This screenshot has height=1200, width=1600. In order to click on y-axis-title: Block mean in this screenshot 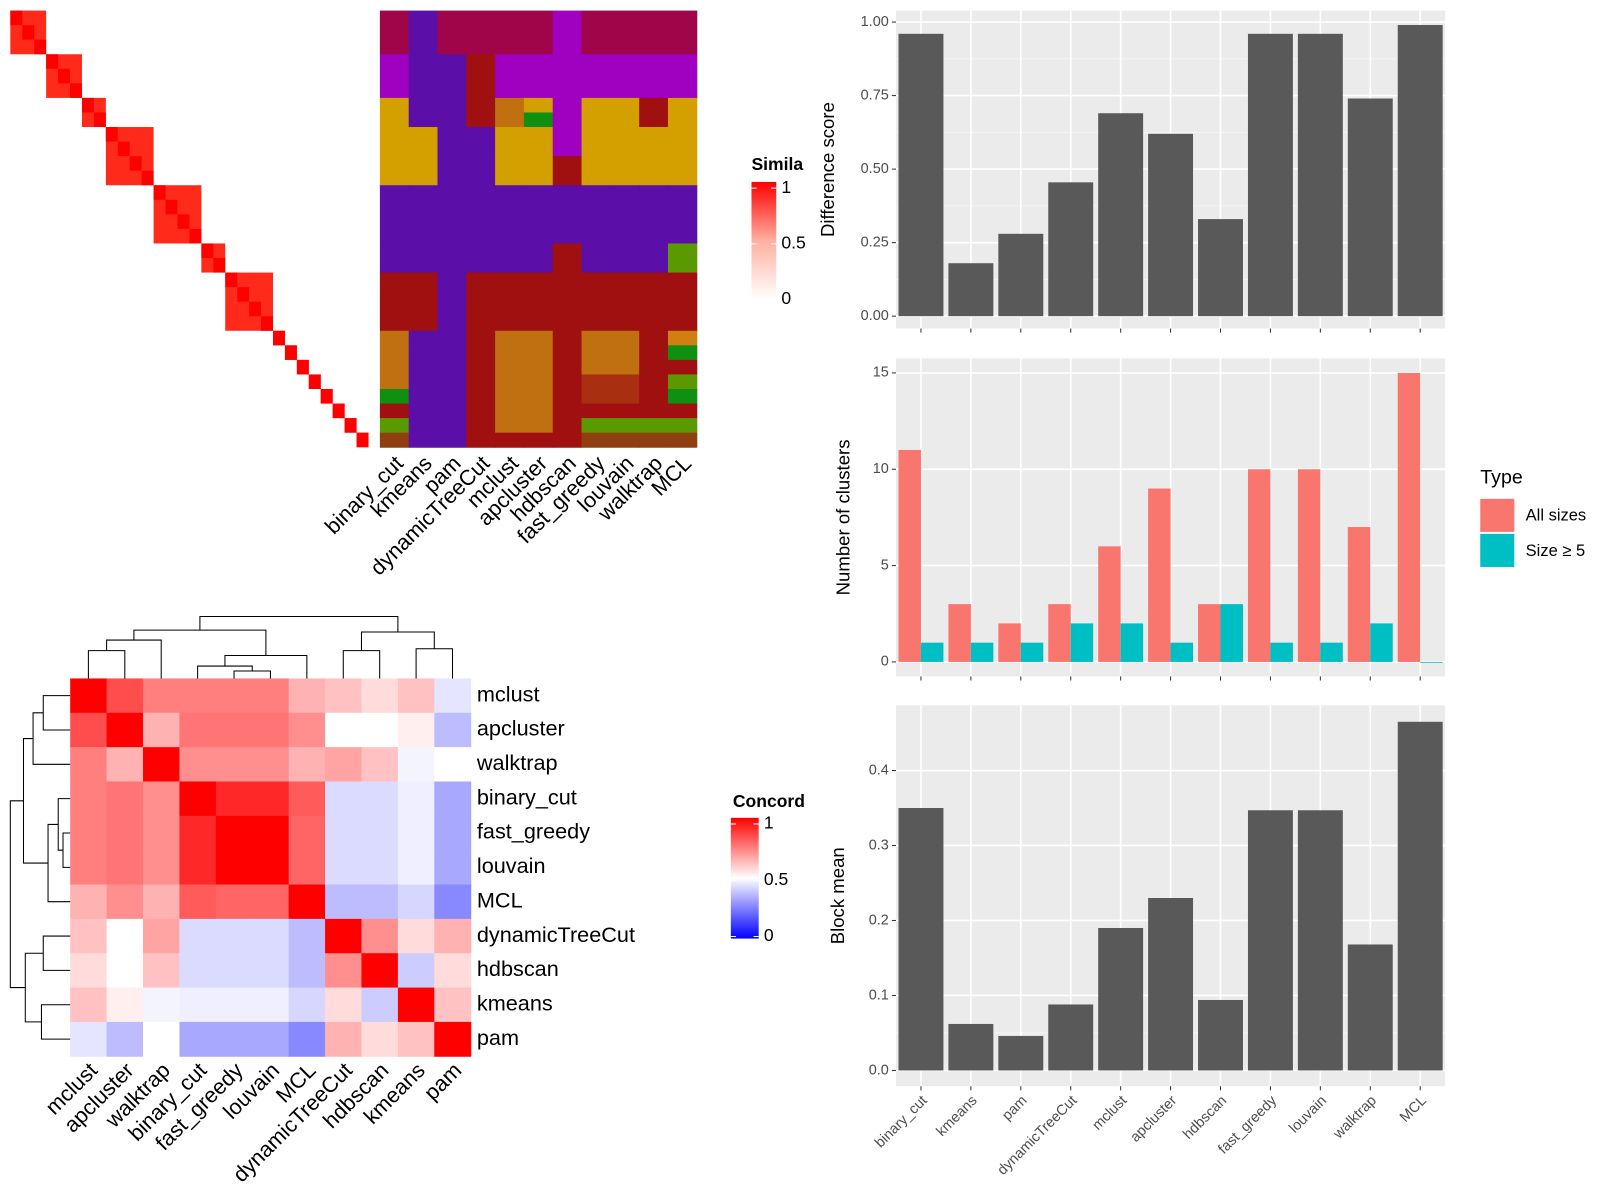, I will do `click(837, 895)`.